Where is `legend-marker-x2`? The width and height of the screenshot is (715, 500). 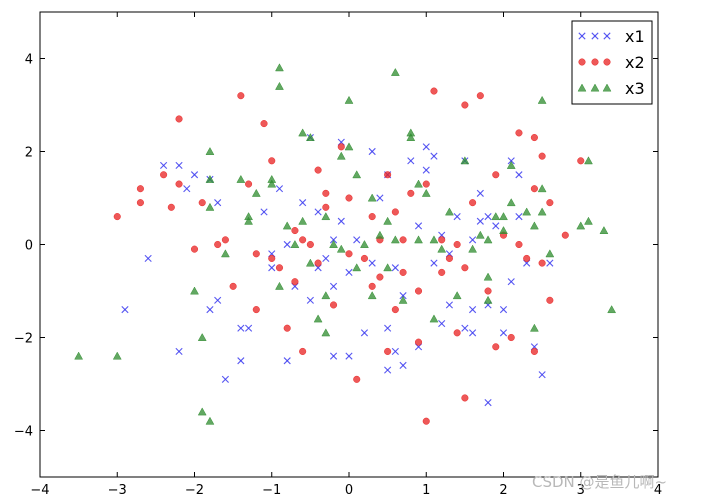
legend-marker-x2 is located at coordinates (582, 62).